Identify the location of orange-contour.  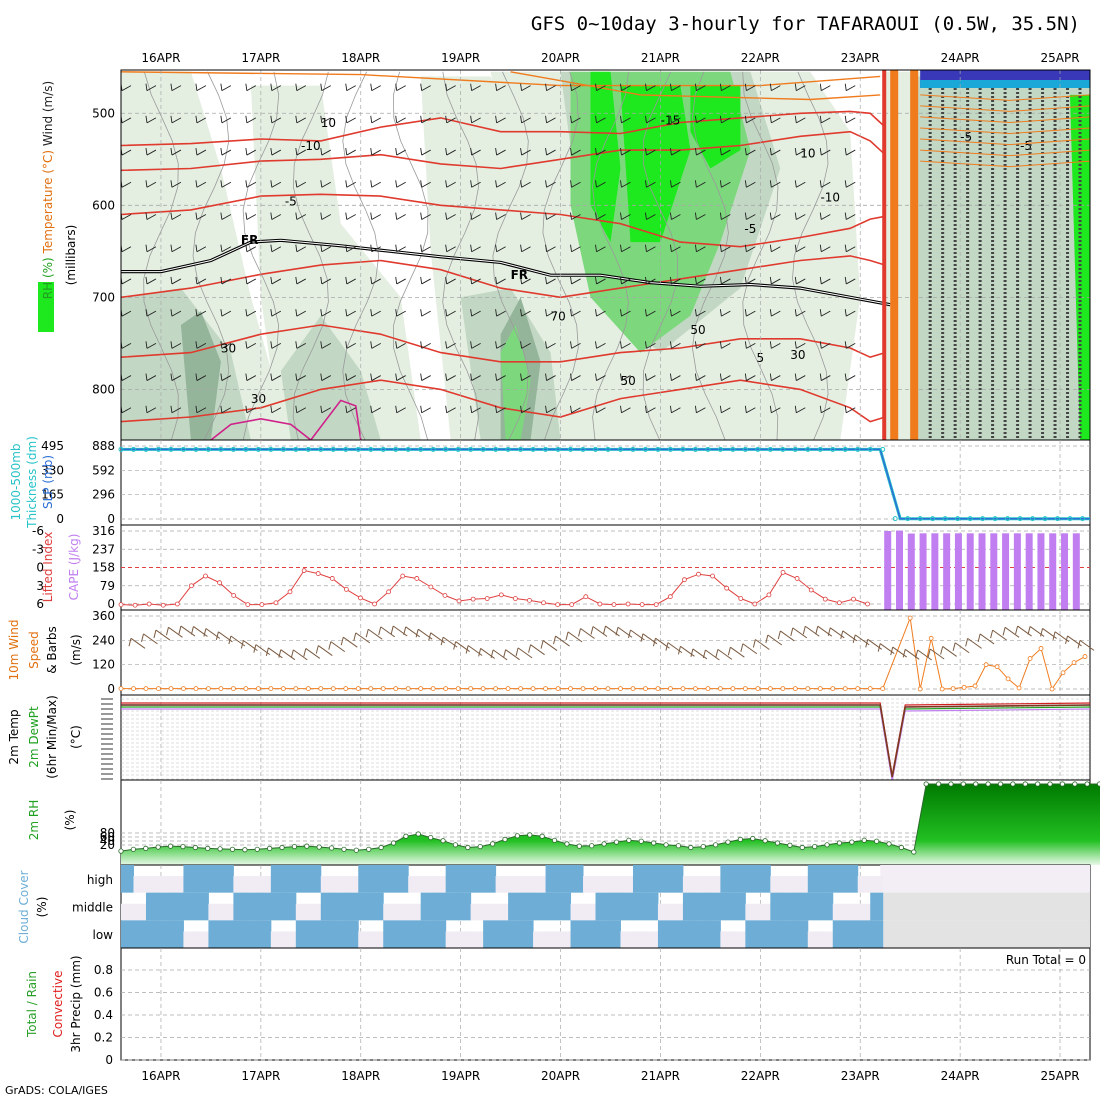
(1005, 108).